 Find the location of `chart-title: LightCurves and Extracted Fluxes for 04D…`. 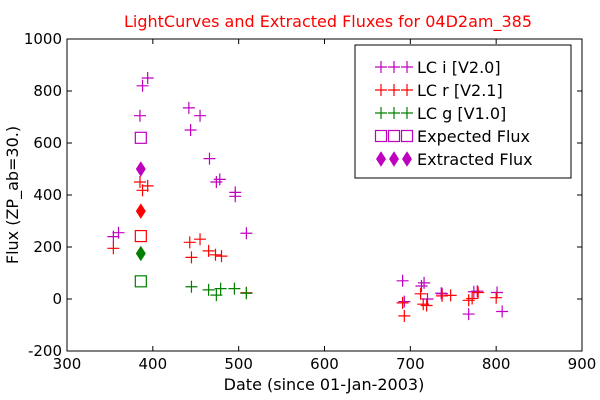

chart-title: LightCurves and Extracted Fluxes for 04D… is located at coordinates (328, 22).